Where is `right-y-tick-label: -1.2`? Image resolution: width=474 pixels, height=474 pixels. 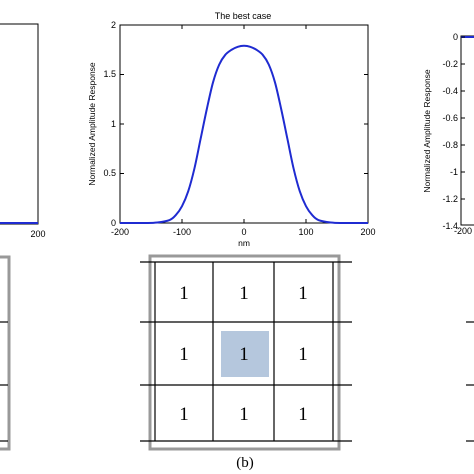 right-y-tick-label: -1.2 is located at coordinates (450, 199).